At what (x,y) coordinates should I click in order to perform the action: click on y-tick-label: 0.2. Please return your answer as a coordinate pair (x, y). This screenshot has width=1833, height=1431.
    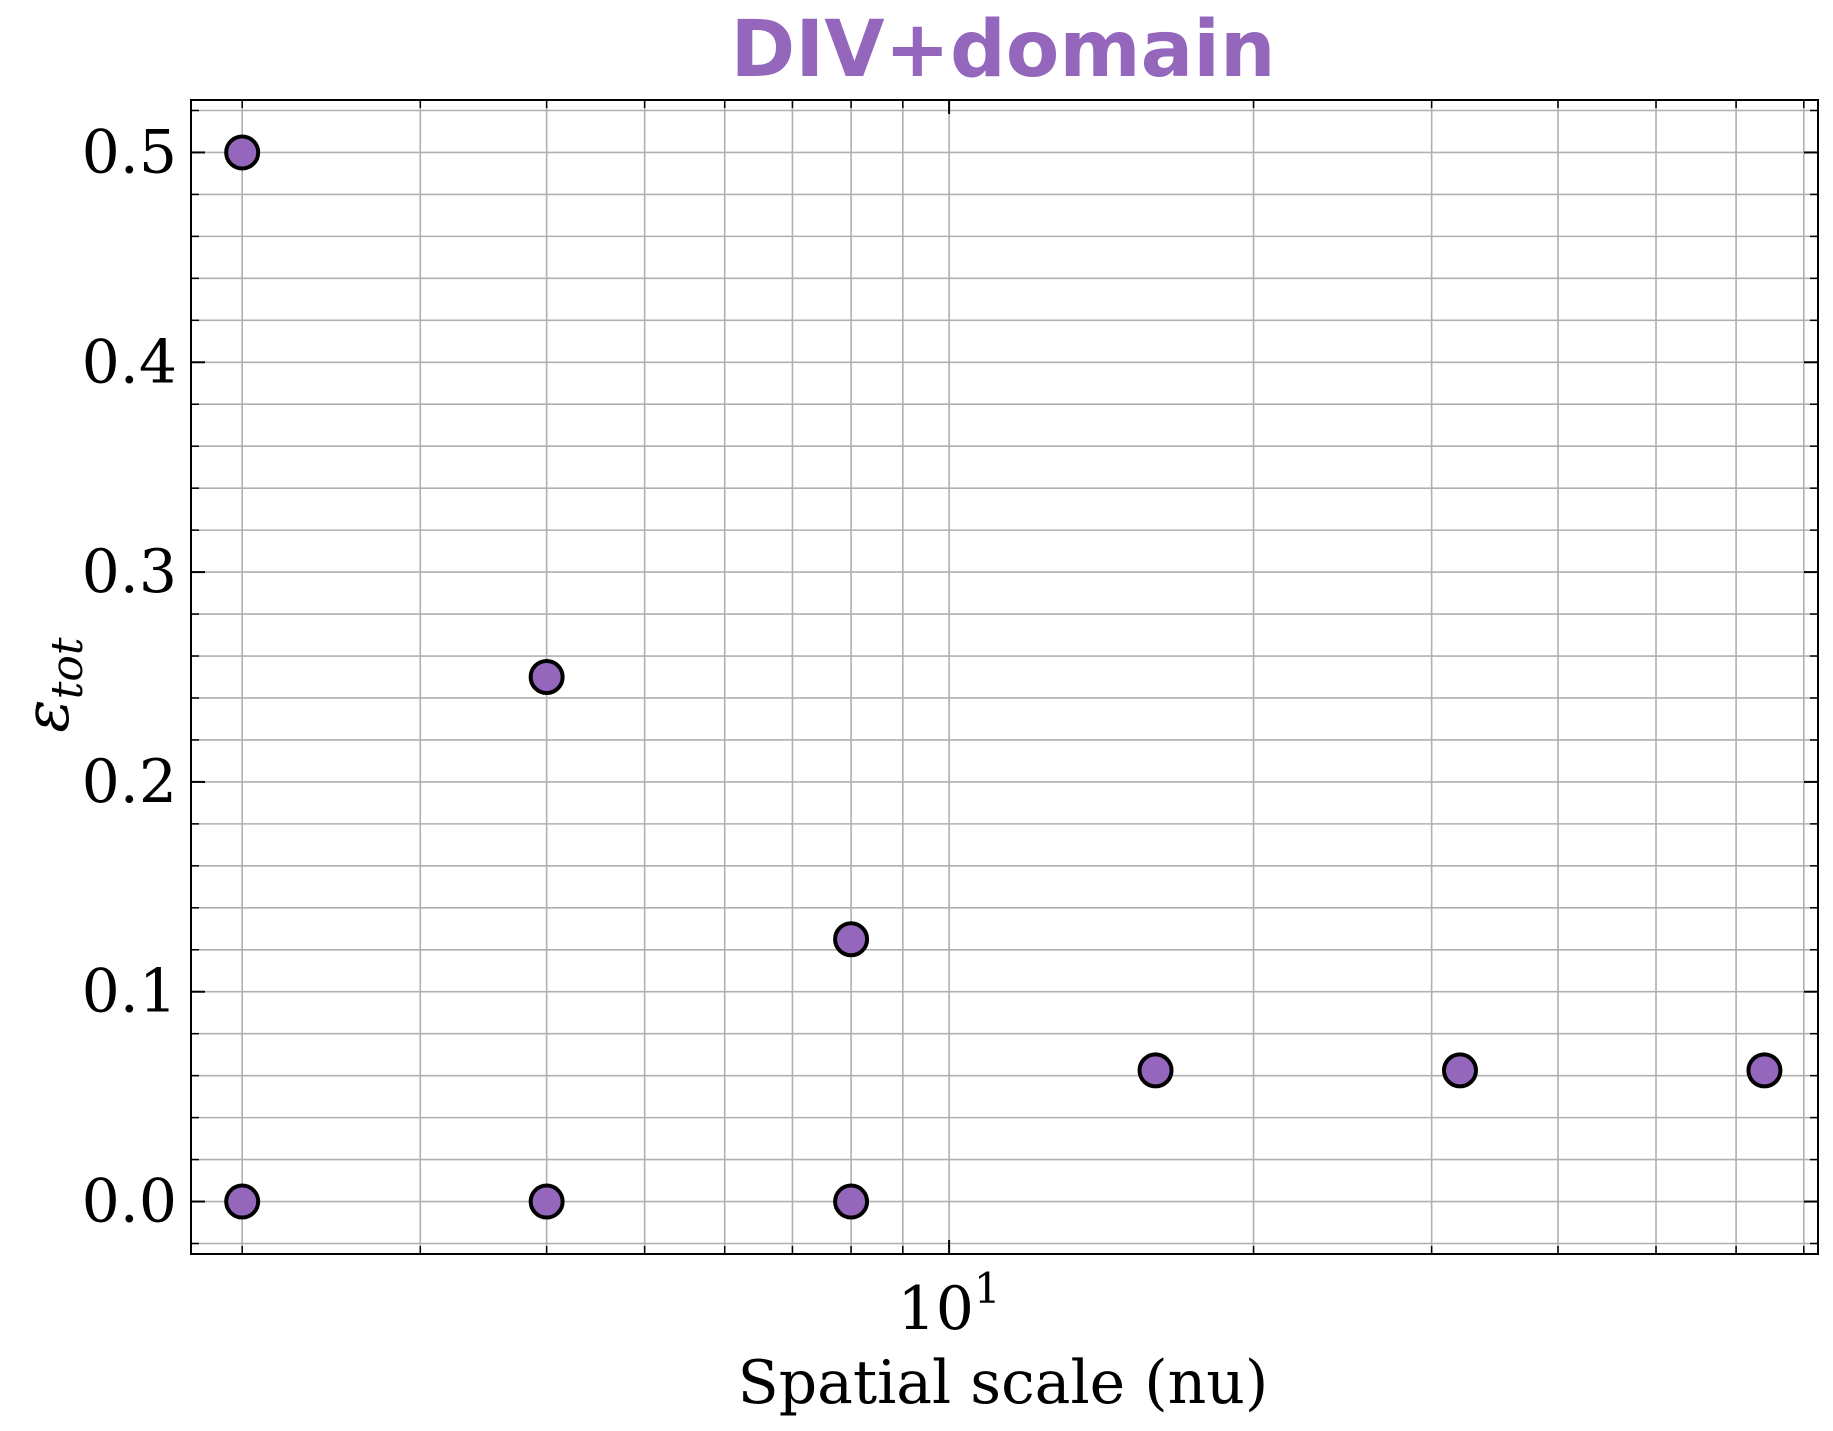
    Looking at the image, I should click on (129, 782).